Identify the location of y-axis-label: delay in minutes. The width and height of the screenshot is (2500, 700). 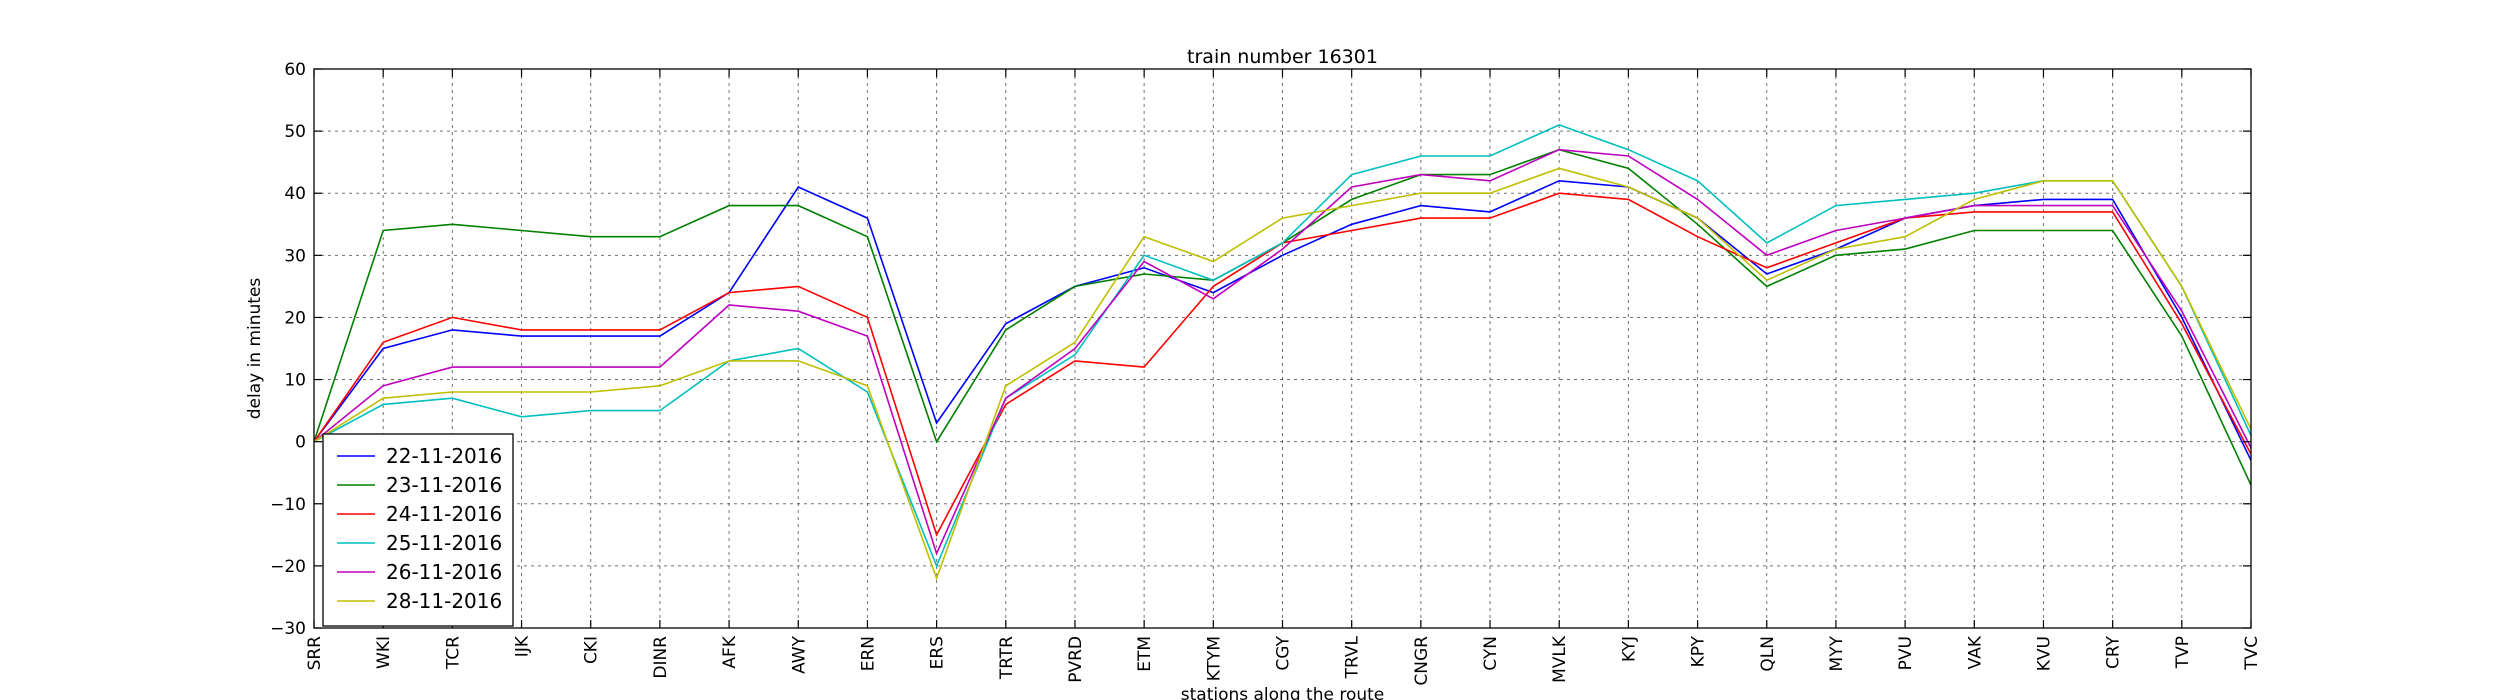
(255, 349).